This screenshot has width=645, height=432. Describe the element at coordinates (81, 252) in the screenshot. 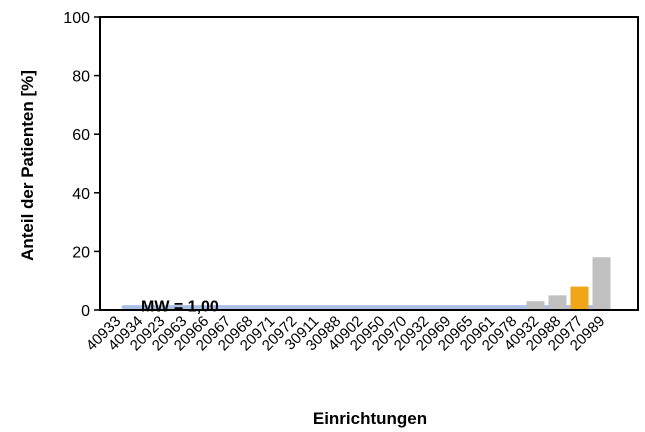

I see `y-tick-label: 20` at that location.